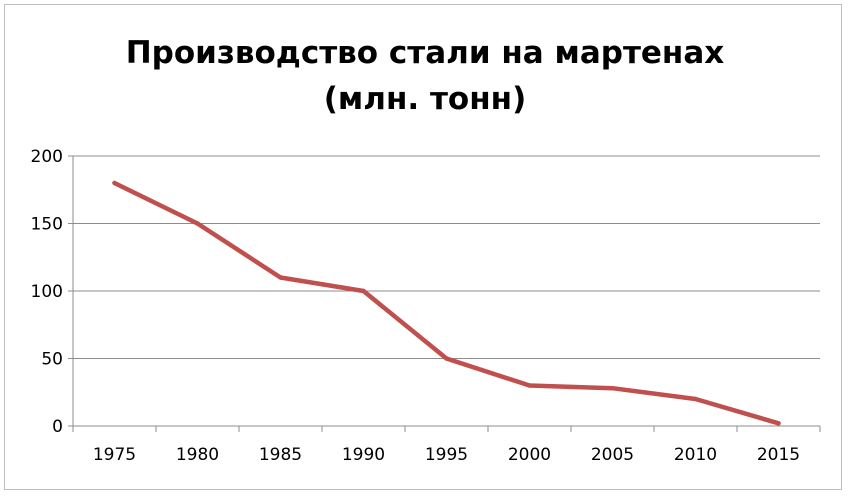 This screenshot has height=500, width=850. I want to click on x-tick-label: 2015, so click(778, 455).